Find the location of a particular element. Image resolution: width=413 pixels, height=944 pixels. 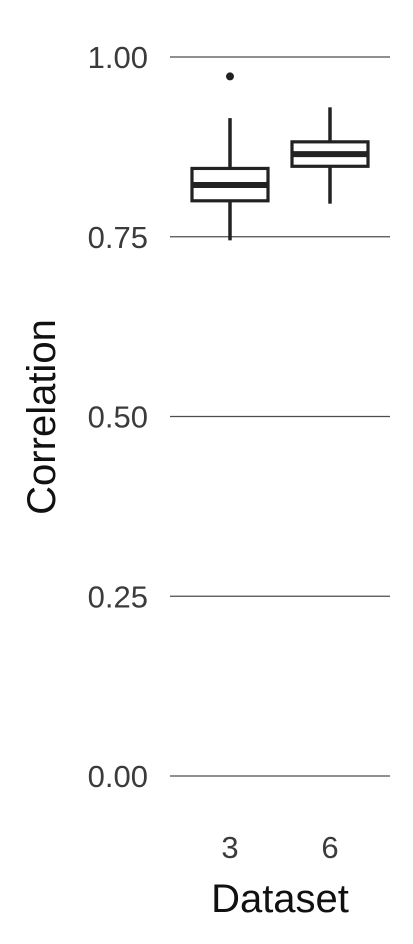

y-tick-label: 0.25 is located at coordinates (118, 596).